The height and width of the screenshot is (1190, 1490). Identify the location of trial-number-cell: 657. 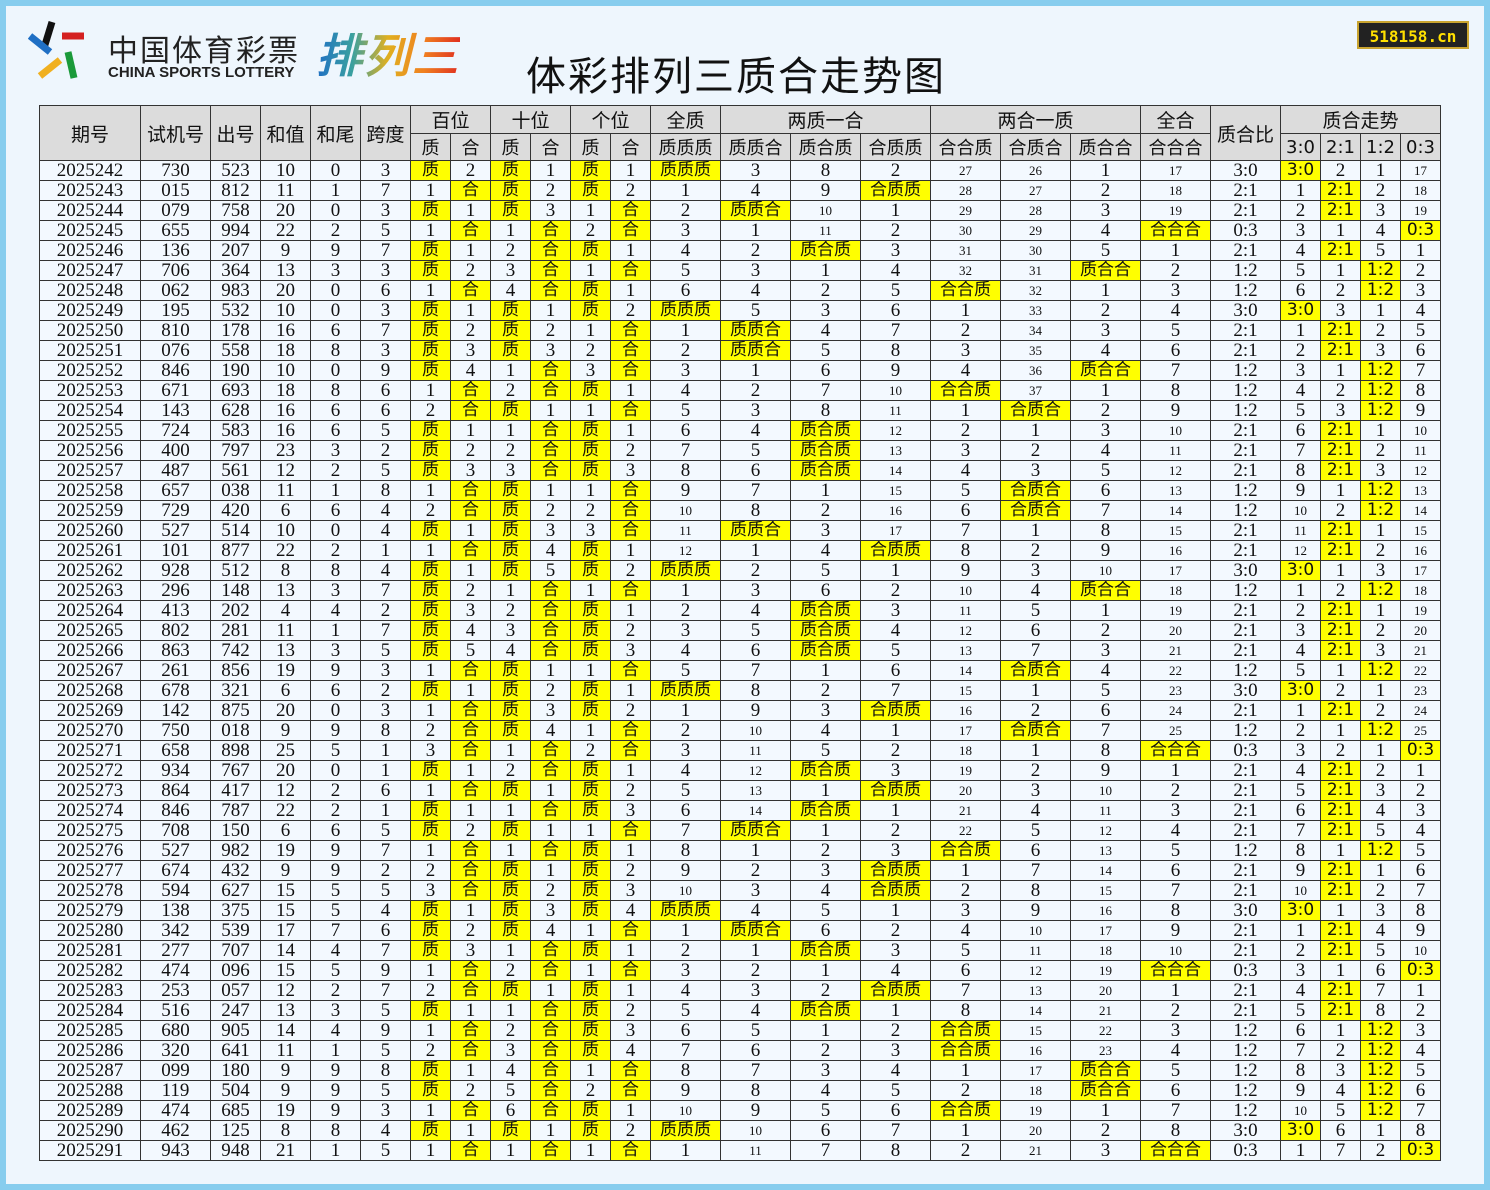
(175, 490).